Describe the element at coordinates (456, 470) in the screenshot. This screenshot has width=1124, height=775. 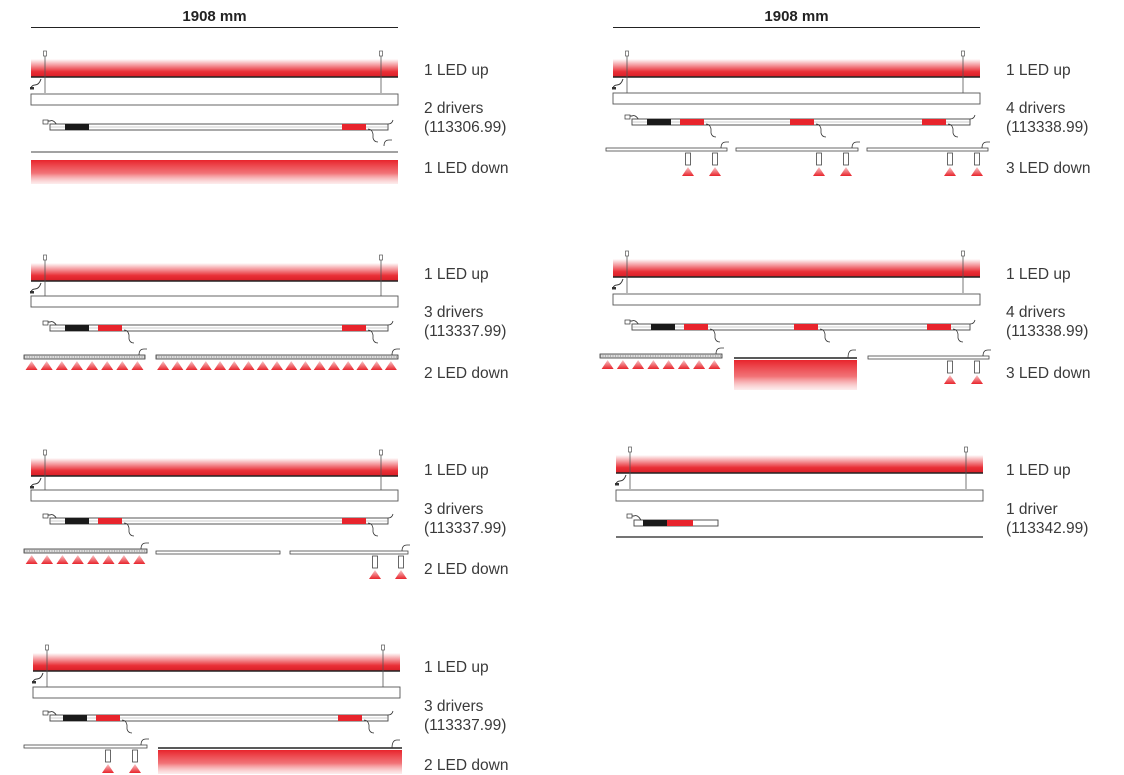
I see `config-3-up-label: 1 LED up` at that location.